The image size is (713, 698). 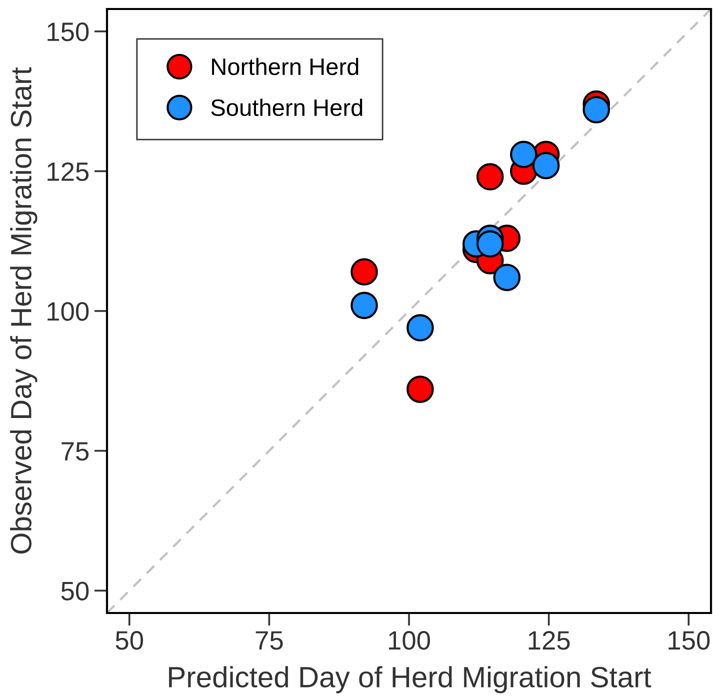 What do you see at coordinates (130, 640) in the screenshot?
I see `x-tick-label: 50` at bounding box center [130, 640].